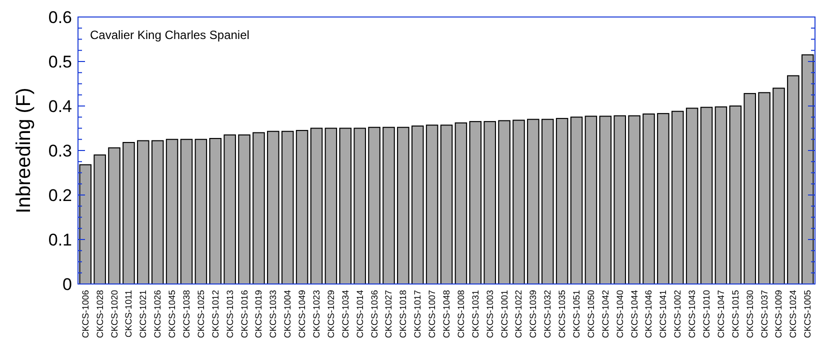 Image resolution: width=824 pixels, height=349 pixels. Describe the element at coordinates (244, 314) in the screenshot. I see `x-tick-label: CKCS-1016` at that location.